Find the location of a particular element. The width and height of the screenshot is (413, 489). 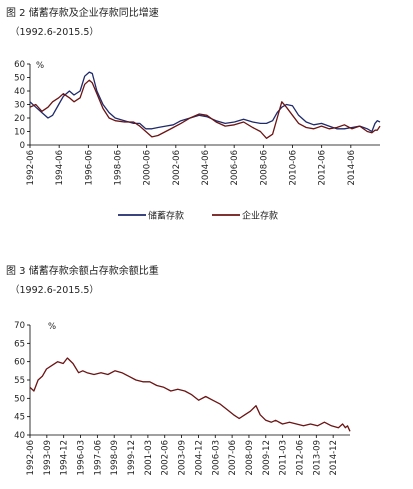

x-tick-label: 2003-09 is located at coordinates (183, 458).